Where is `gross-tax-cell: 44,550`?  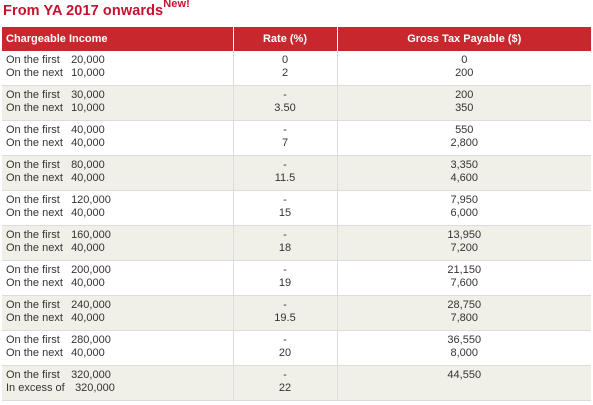
gross-tax-cell: 44,550 is located at coordinates (464, 383).